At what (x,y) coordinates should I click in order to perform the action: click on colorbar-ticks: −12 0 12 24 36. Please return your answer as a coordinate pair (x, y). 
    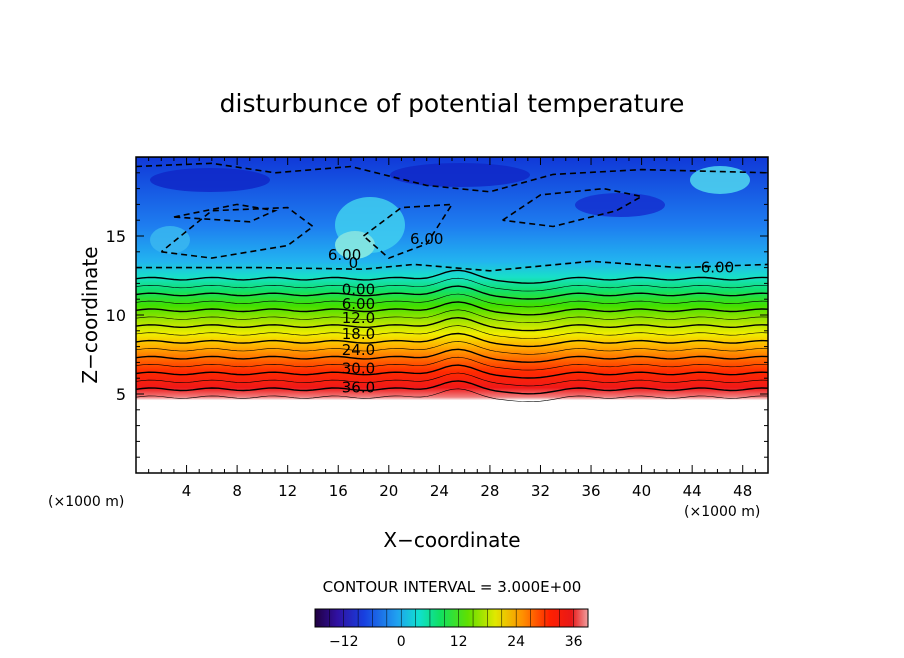
    Looking at the image, I should click on (451, 629).